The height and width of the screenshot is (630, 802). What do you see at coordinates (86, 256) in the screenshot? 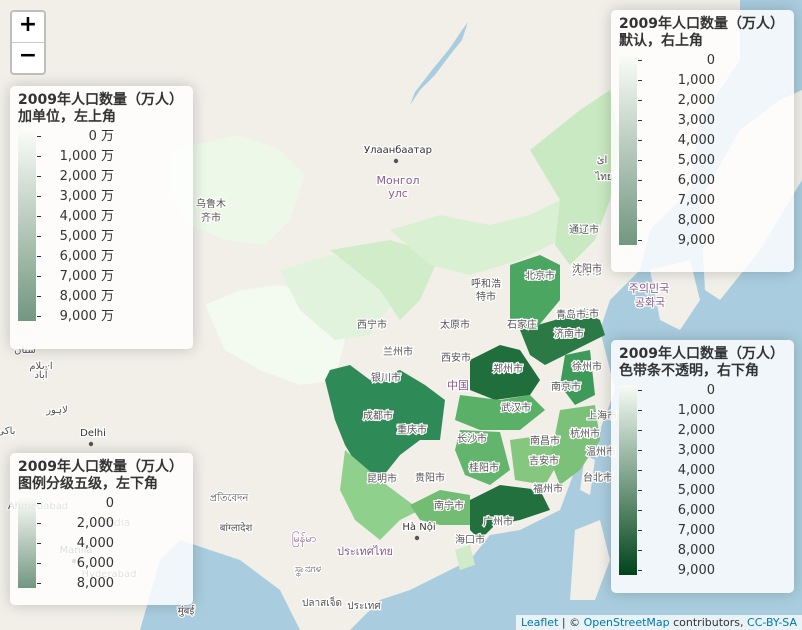
I see `legend-label: 6,000 万` at bounding box center [86, 256].